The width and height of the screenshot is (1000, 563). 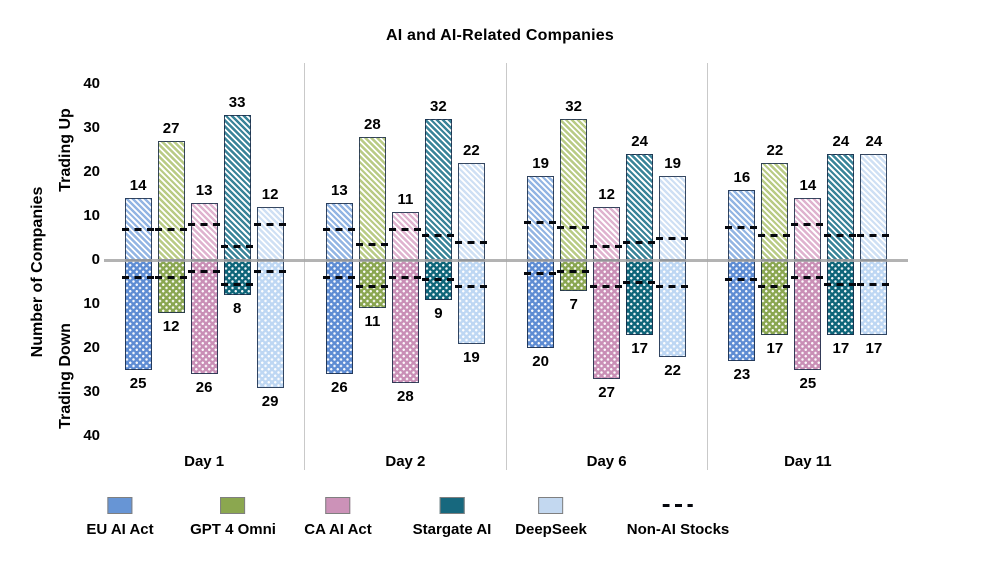 I want to click on bar-slot-gpt-4-omni: 22 17, so click(x=775, y=266).